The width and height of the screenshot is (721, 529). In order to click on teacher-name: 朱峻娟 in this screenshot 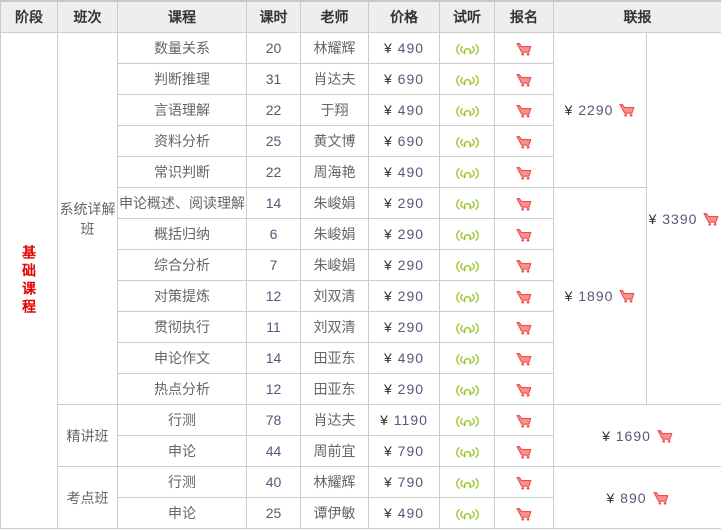, I will do `click(335, 234)`.